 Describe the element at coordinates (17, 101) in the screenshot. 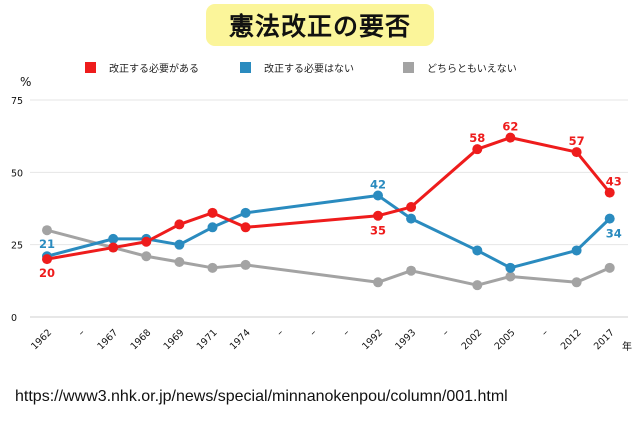

I see `y-tick-label: 75` at that location.